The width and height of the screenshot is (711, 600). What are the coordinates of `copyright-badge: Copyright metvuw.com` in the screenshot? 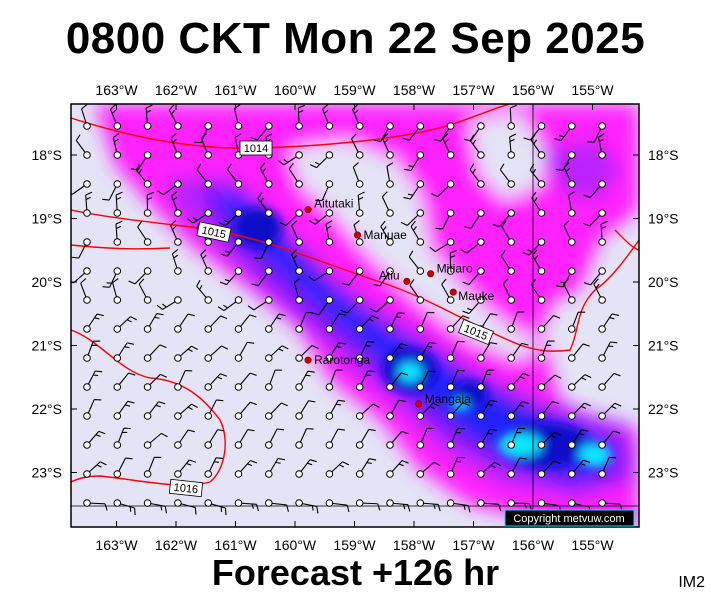 It's located at (569, 518).